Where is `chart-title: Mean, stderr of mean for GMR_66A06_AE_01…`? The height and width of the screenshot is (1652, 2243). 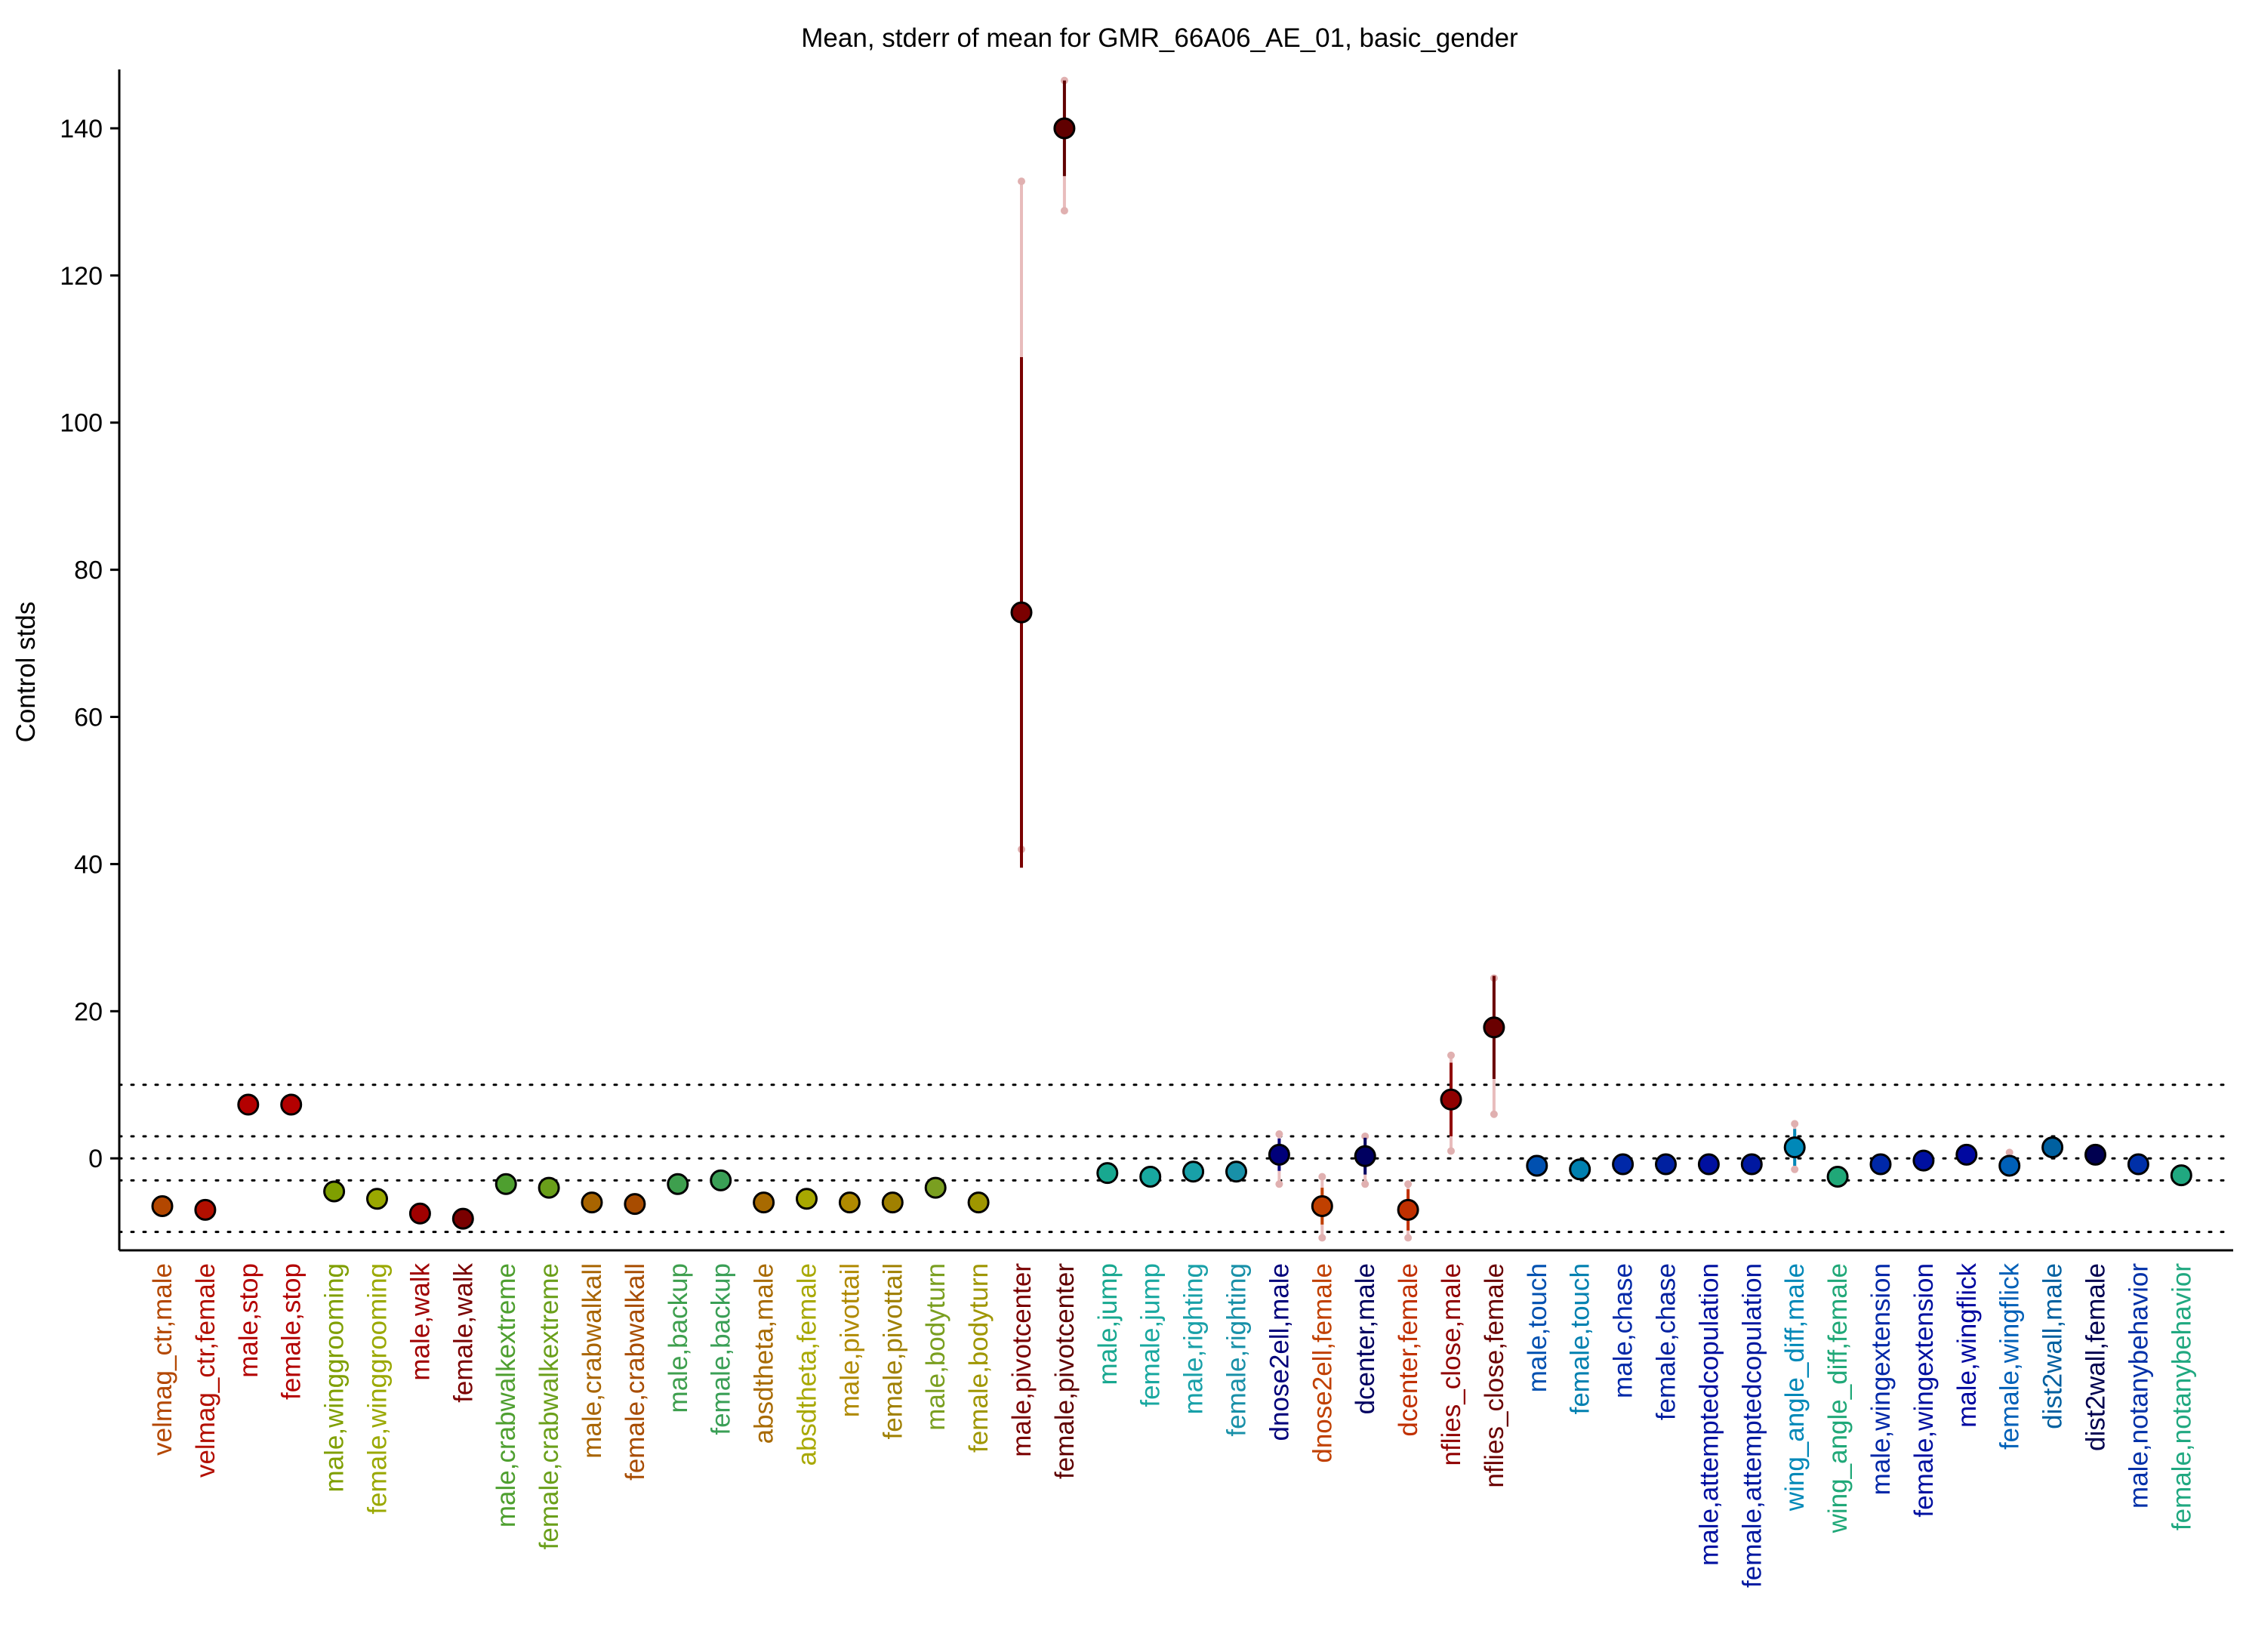
chart-title: Mean, stderr of mean for GMR_66A06_AE_01… is located at coordinates (1159, 38).